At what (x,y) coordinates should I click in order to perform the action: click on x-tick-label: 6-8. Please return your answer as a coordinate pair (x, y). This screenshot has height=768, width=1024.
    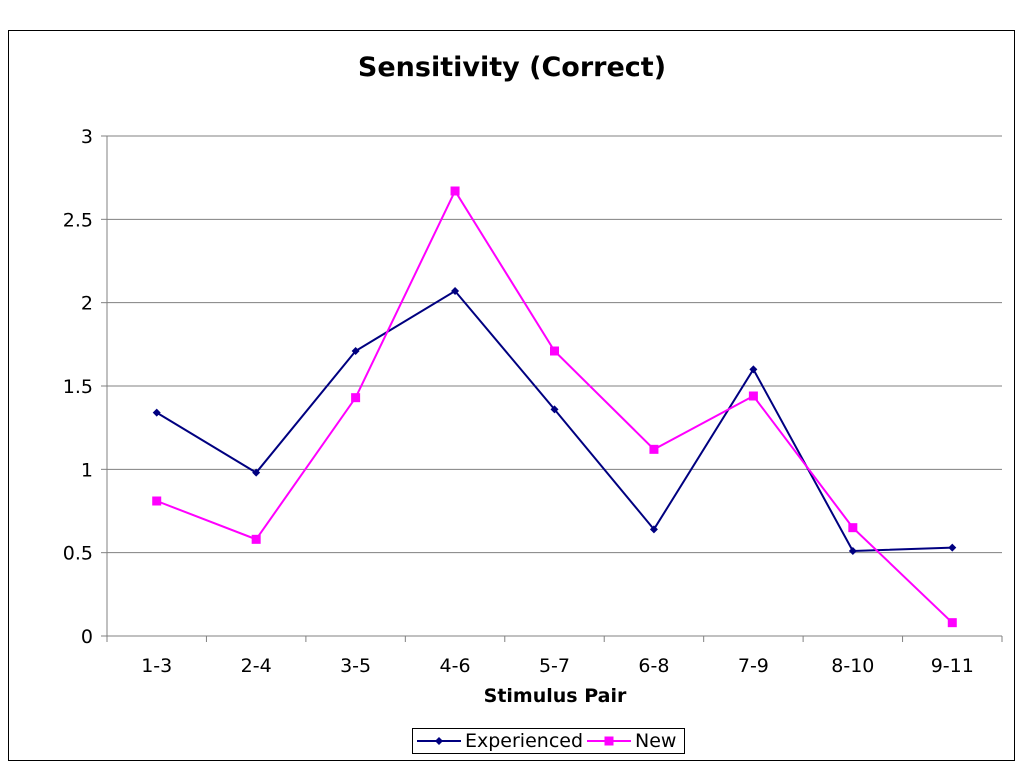
    Looking at the image, I should click on (653, 666).